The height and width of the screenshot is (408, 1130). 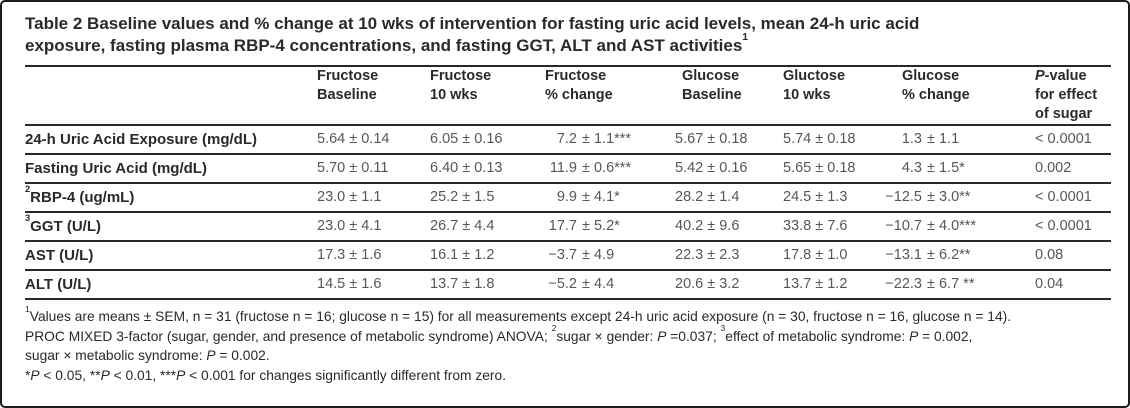 What do you see at coordinates (487, 169) in the screenshot?
I see `cell-value: 6.40 ± 0.13` at bounding box center [487, 169].